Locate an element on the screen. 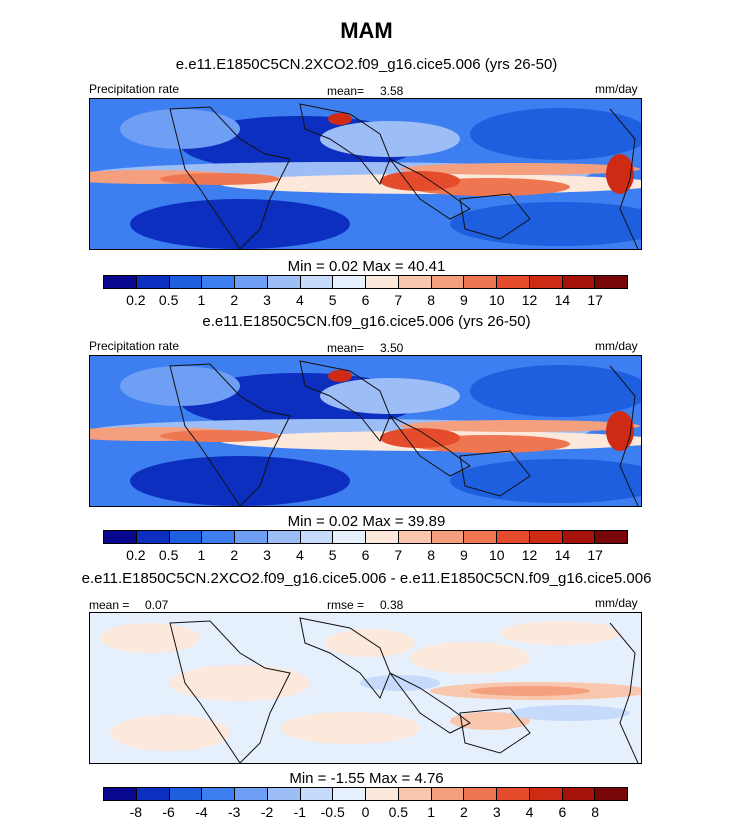 Image resolution: width=733 pixels, height=825 pixels. panel1-mean-label: mean= is located at coordinates (346, 91).